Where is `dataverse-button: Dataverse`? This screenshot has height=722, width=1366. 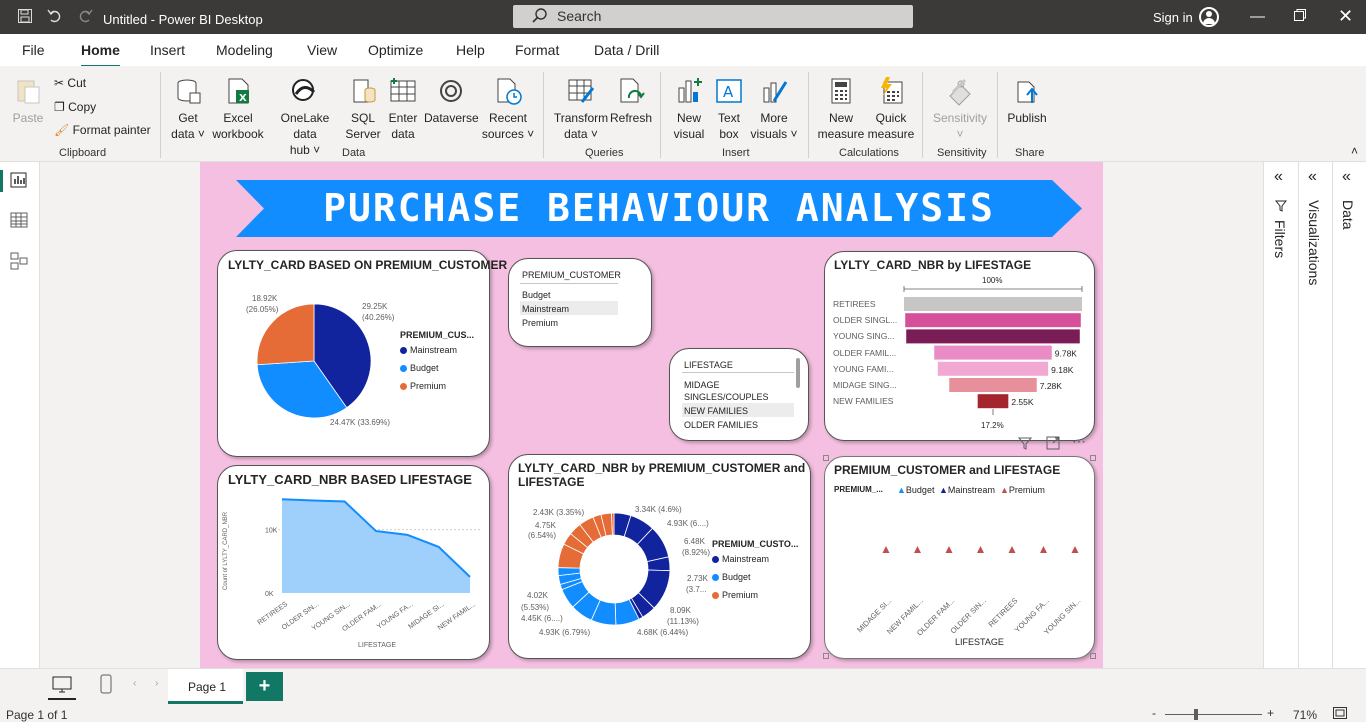
dataverse-button: Dataverse is located at coordinates (451, 101).